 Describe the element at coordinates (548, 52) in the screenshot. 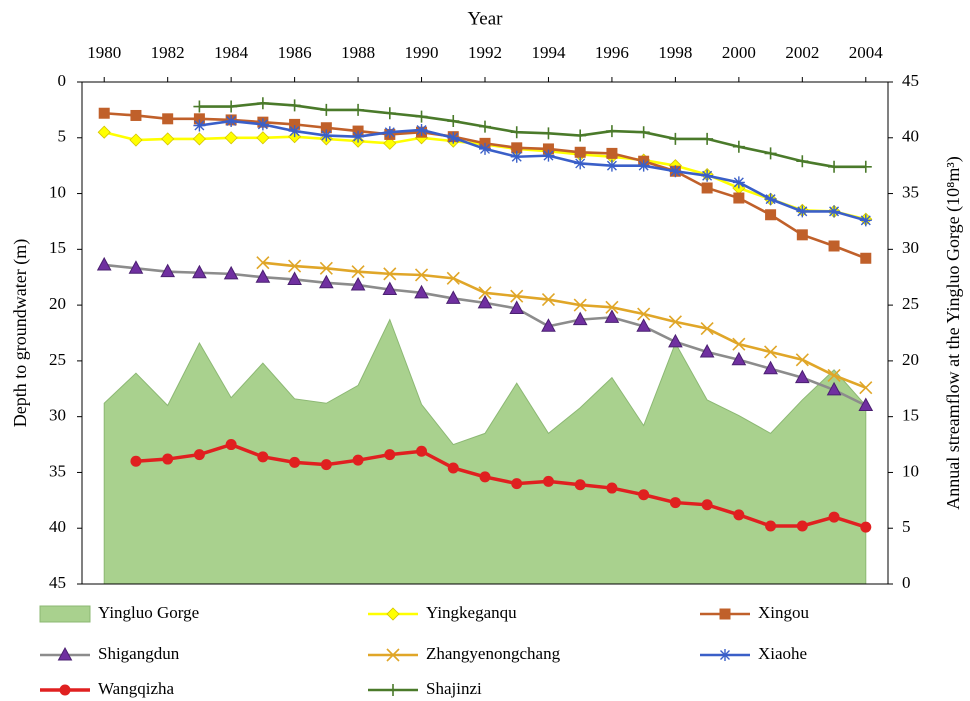

I see `x-tick-label: 1994` at that location.